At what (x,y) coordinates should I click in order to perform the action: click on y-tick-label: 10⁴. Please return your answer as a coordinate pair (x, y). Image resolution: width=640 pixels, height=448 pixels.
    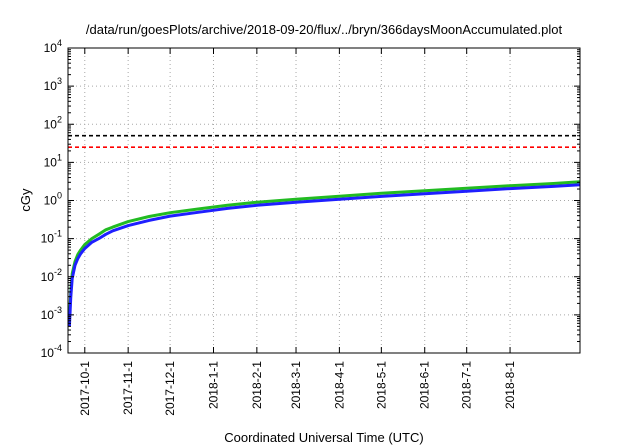
    Looking at the image, I should click on (53, 46).